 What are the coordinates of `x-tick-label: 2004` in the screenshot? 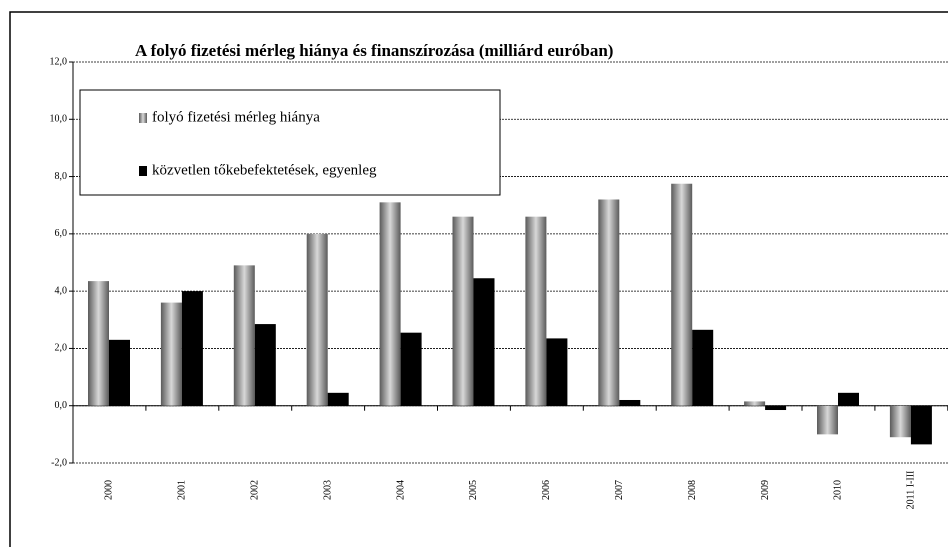 It's located at (400, 490).